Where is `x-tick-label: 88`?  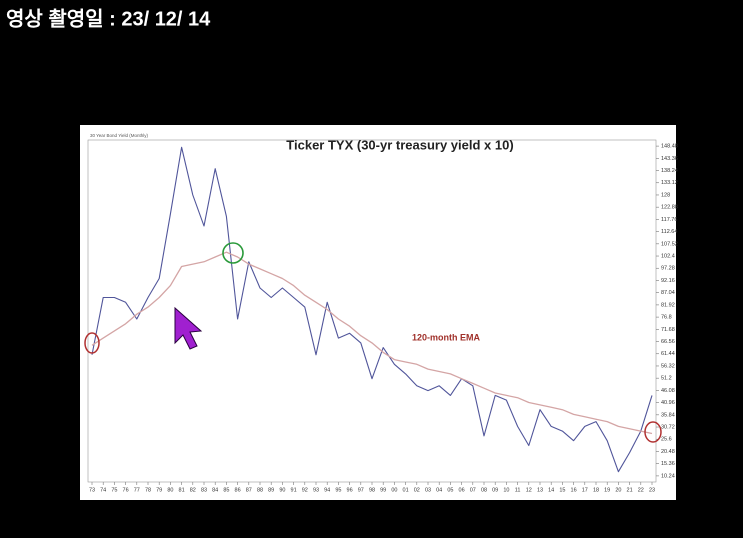 x-tick-label: 88 is located at coordinates (260, 490).